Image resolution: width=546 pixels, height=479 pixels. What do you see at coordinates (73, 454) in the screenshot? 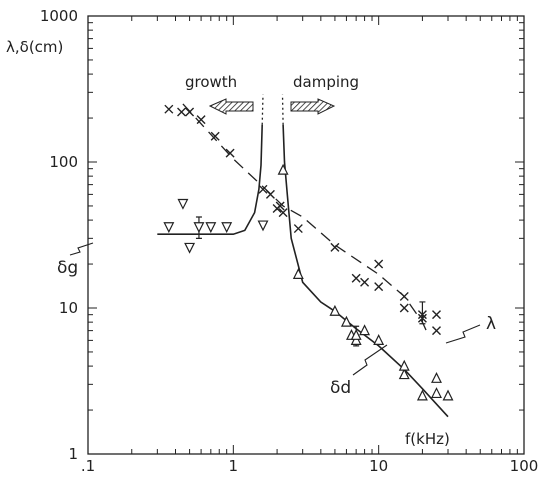
I see `y-tick-label: 1` at bounding box center [73, 454].